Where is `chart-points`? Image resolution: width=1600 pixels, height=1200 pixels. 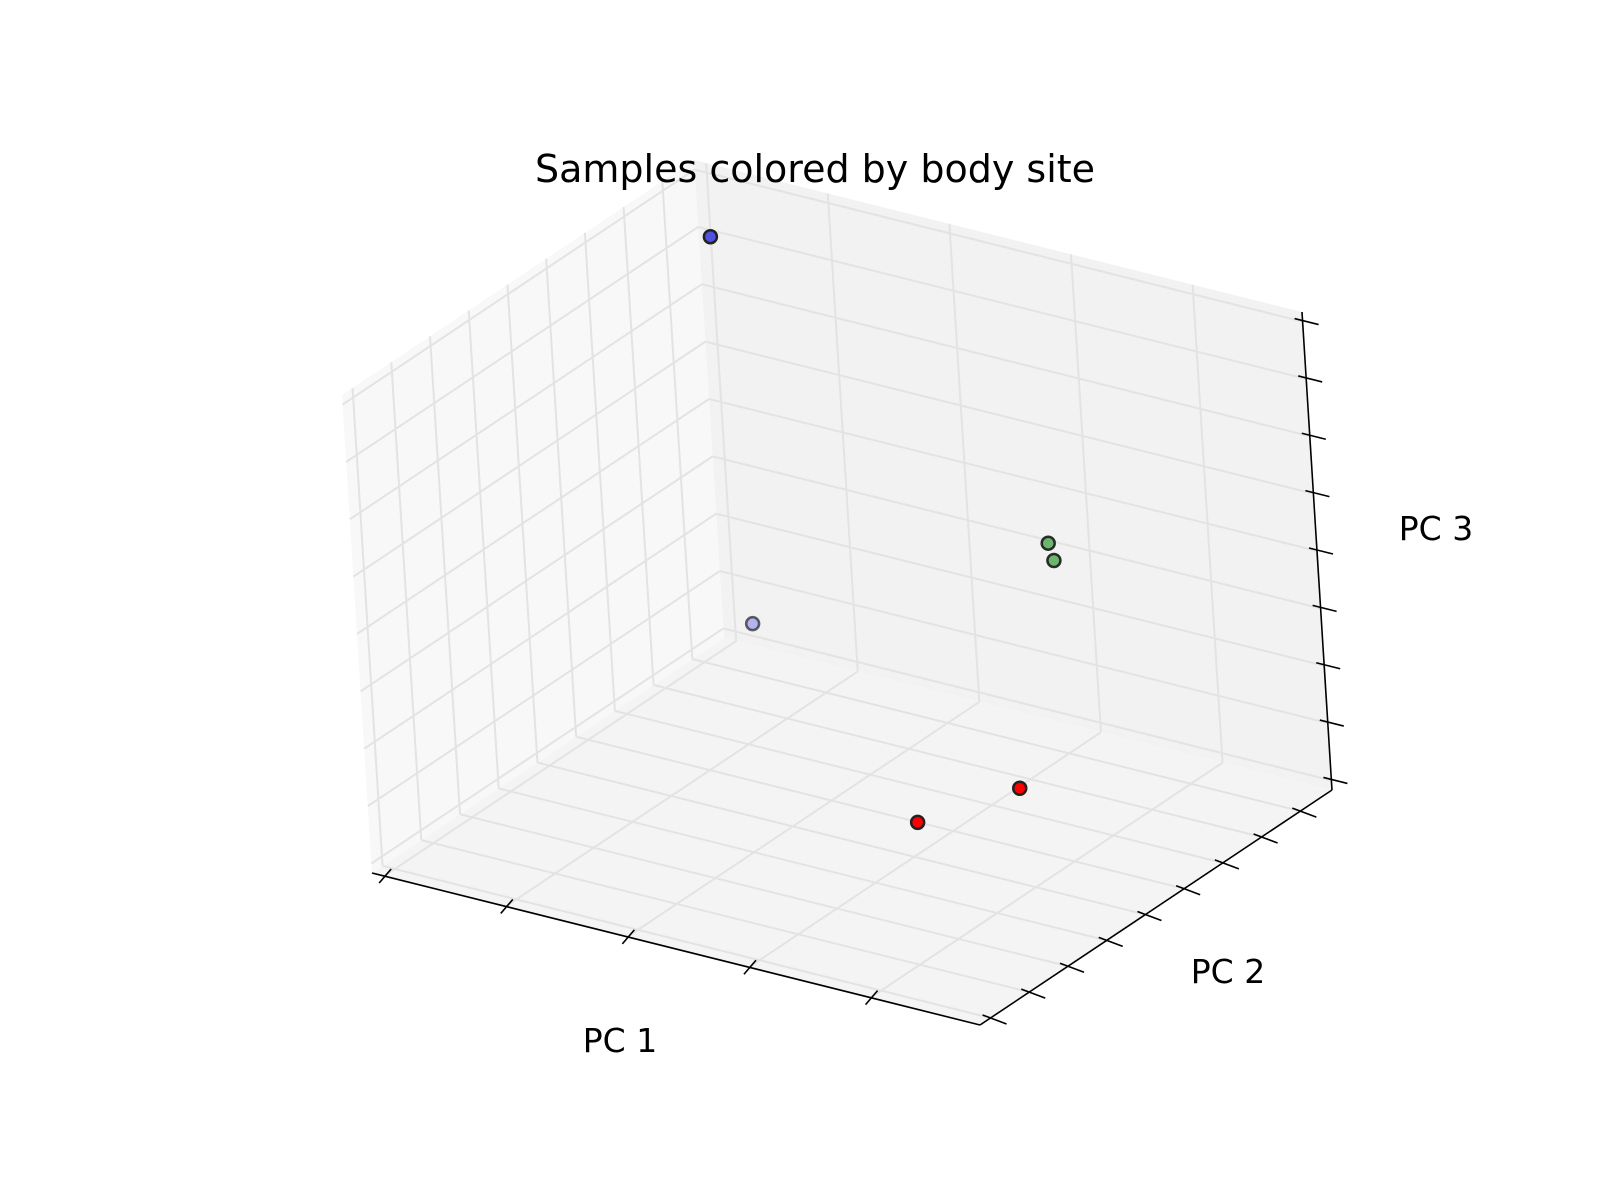 chart-points is located at coordinates (882, 529).